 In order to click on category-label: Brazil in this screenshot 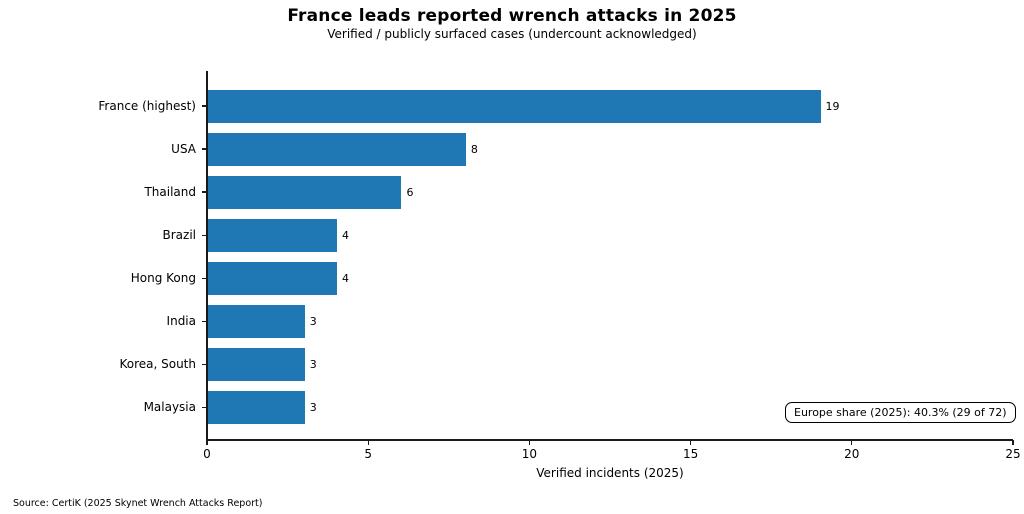, I will do `click(179, 235)`.